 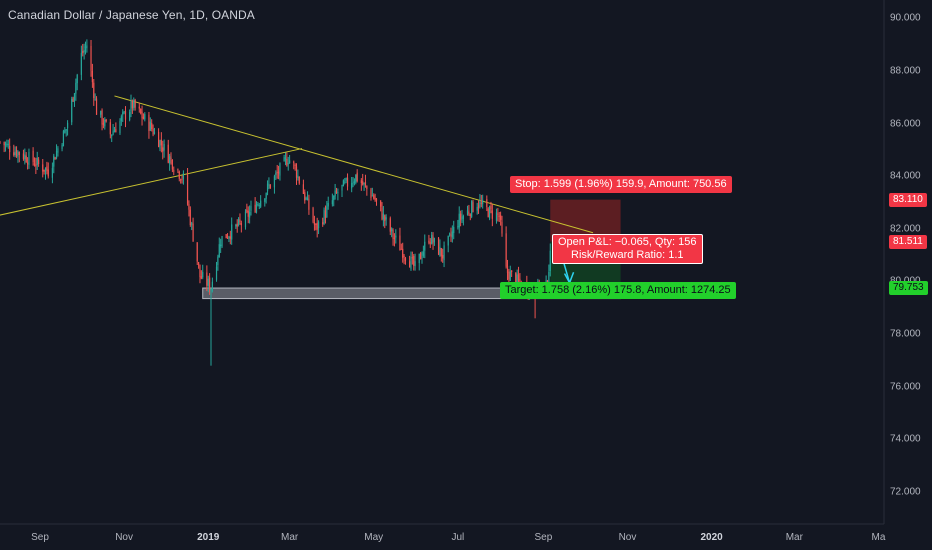 I want to click on time-tick-label: May, so click(x=374, y=537).